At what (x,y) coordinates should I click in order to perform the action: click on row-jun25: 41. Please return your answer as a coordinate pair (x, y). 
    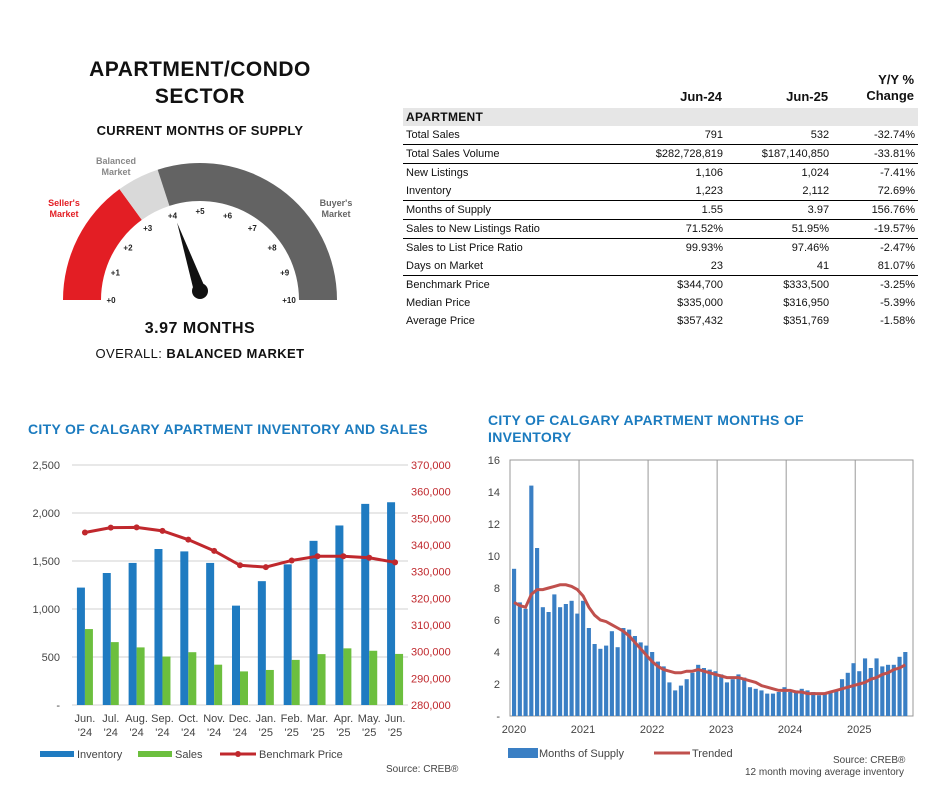
    Looking at the image, I should click on (823, 266).